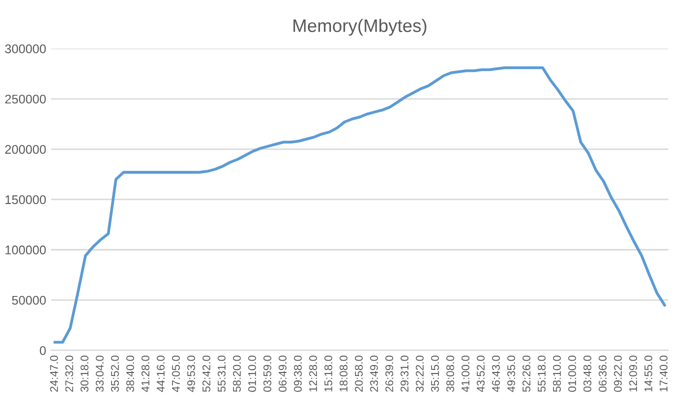 This screenshot has width=682, height=405. What do you see at coordinates (236, 374) in the screenshot?
I see `x-tick-label: 58:20.0` at bounding box center [236, 374].